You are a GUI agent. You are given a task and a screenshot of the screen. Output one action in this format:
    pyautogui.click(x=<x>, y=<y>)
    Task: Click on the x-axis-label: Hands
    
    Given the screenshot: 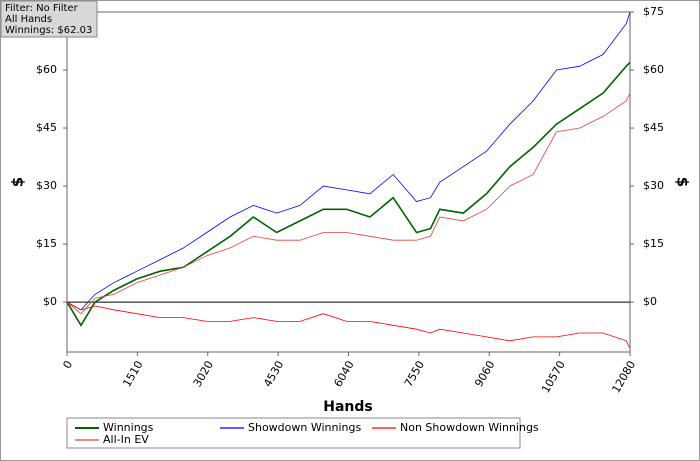 What is the action you would take?
    pyautogui.click(x=348, y=407)
    